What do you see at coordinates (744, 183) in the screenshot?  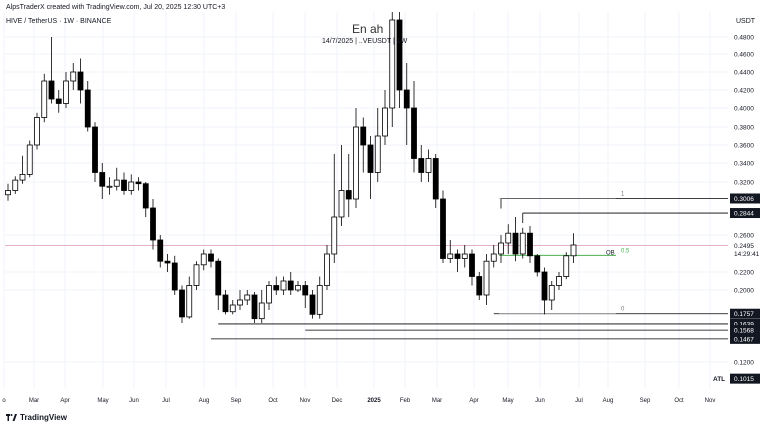 I see `y-tick-label: 0.3200` at bounding box center [744, 183].